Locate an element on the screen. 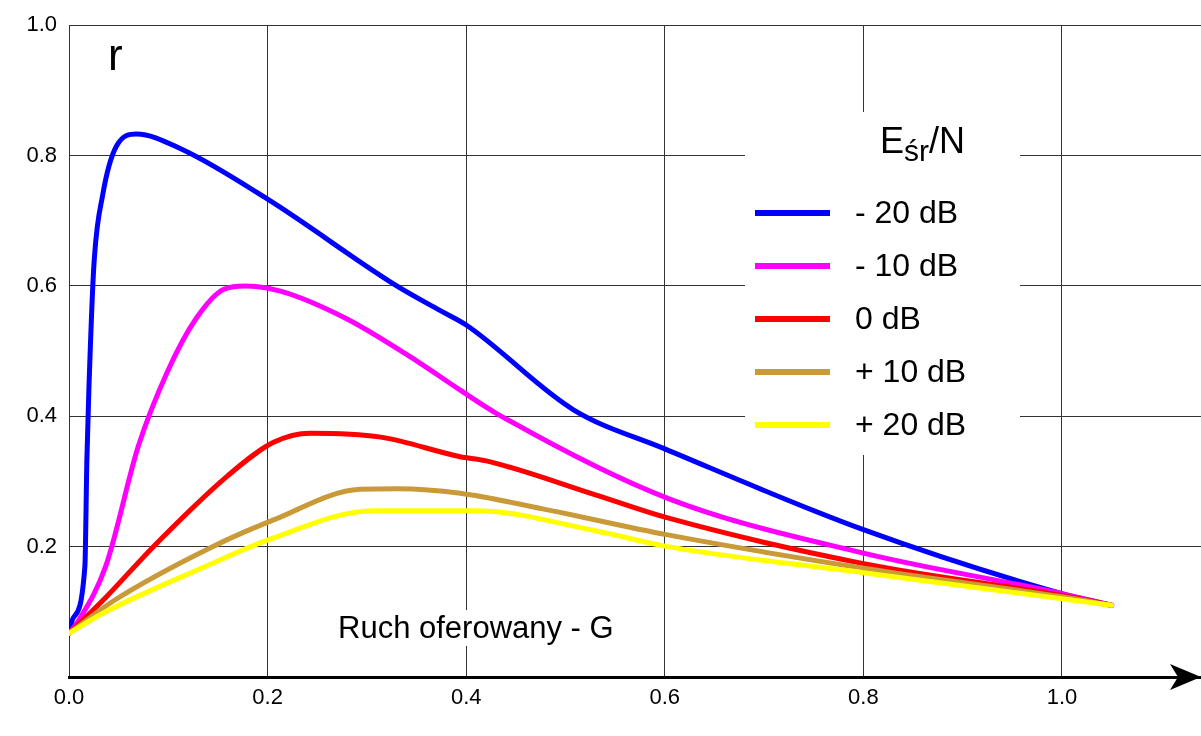 The image size is (1201, 736). legend-title: E$_{śr}$/N is located at coordinates (922, 144).